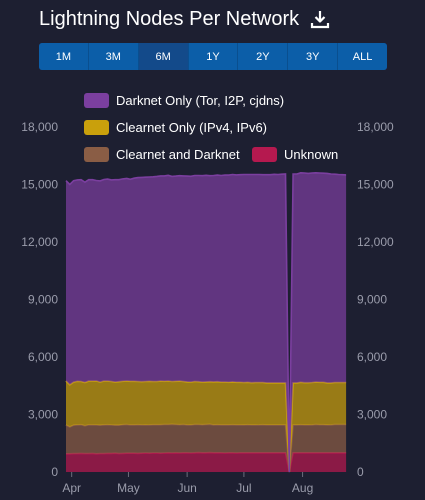 Image resolution: width=425 pixels, height=500 pixels. I want to click on series-area-clearnet-and-darknet, so click(206, 448).